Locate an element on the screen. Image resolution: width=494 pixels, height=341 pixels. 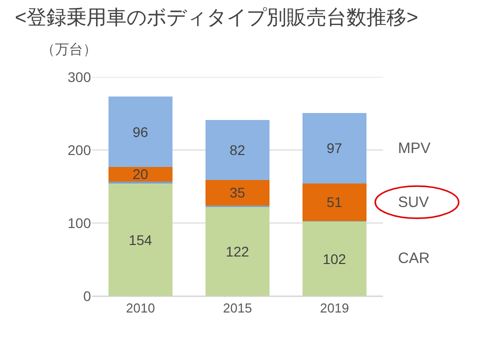
data-label: 35 is located at coordinates (238, 192).